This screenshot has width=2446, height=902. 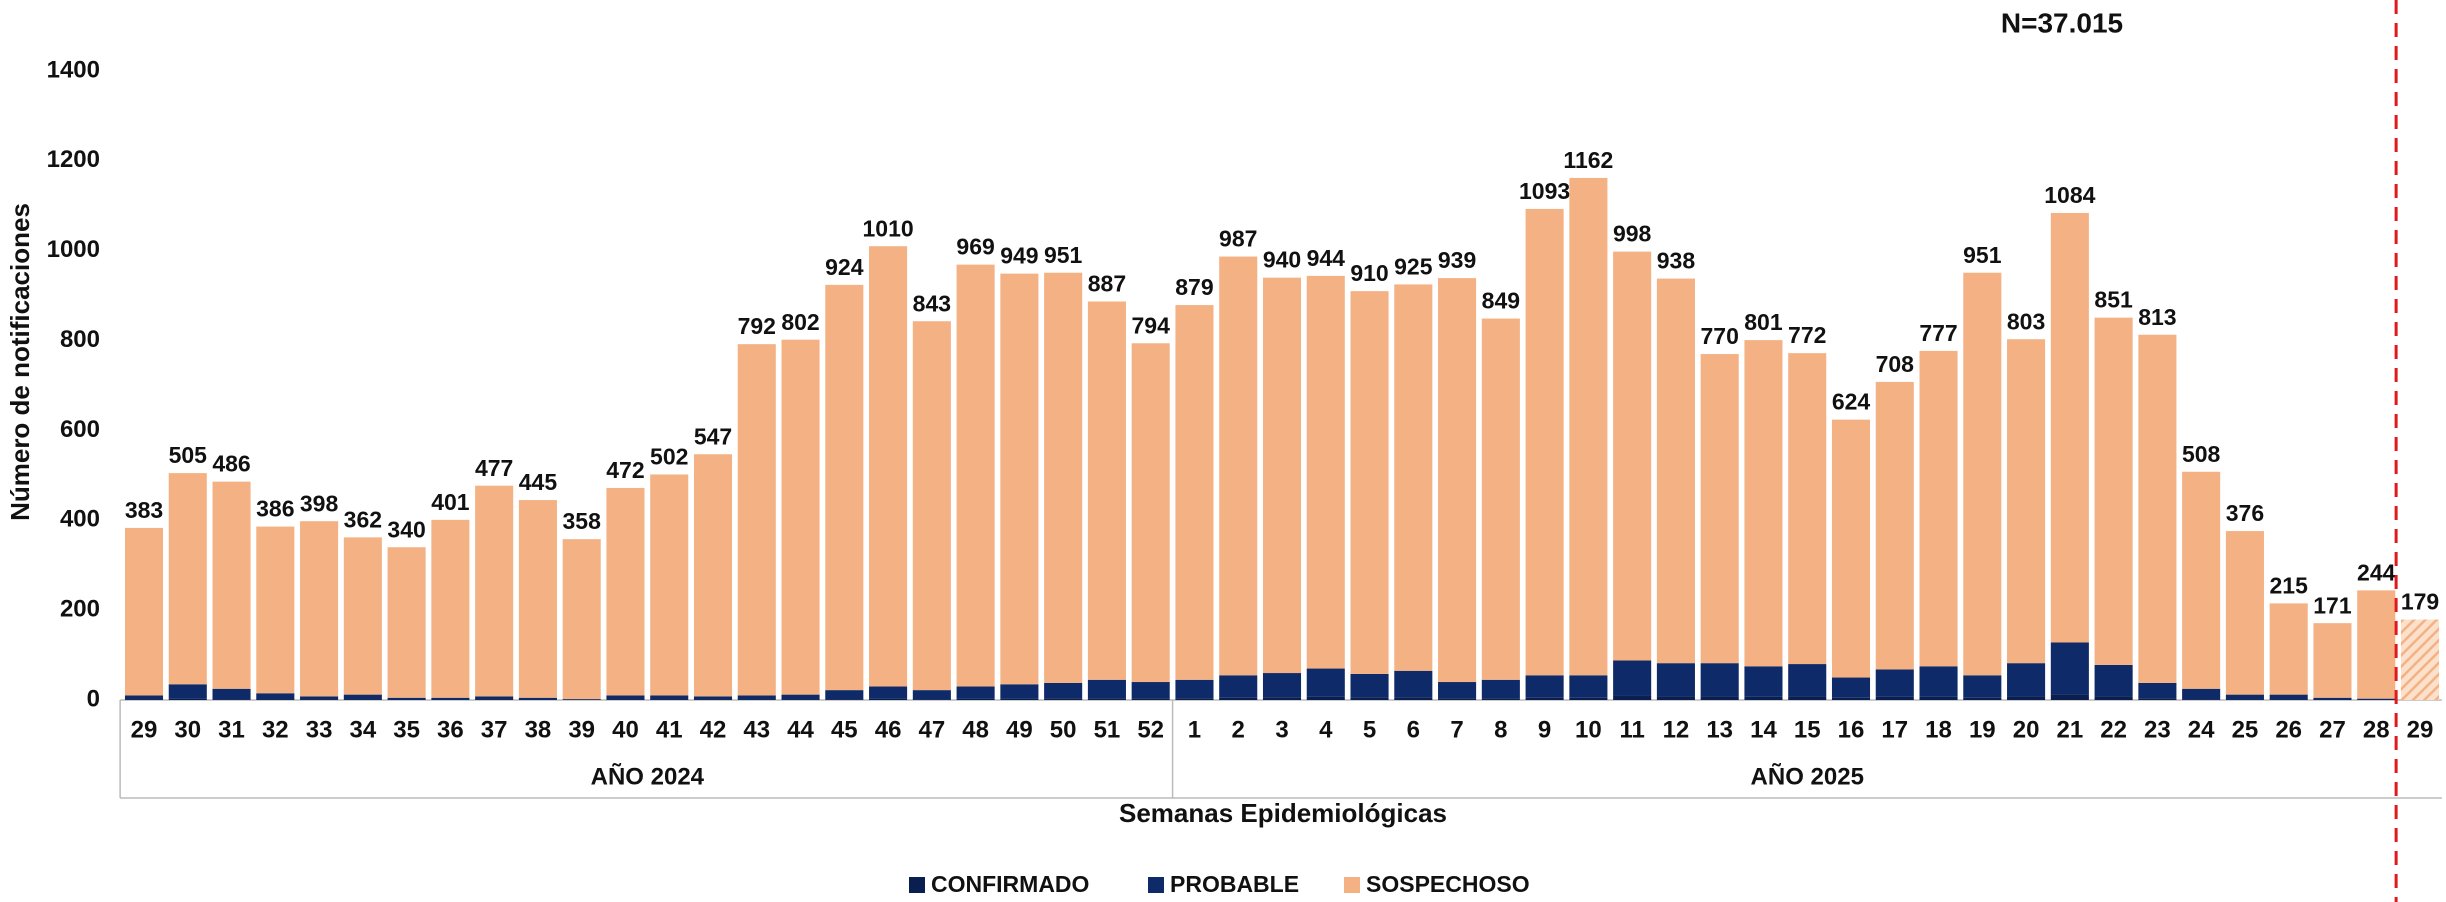 What do you see at coordinates (1019, 256) in the screenshot?
I see `total-label: 949` at bounding box center [1019, 256].